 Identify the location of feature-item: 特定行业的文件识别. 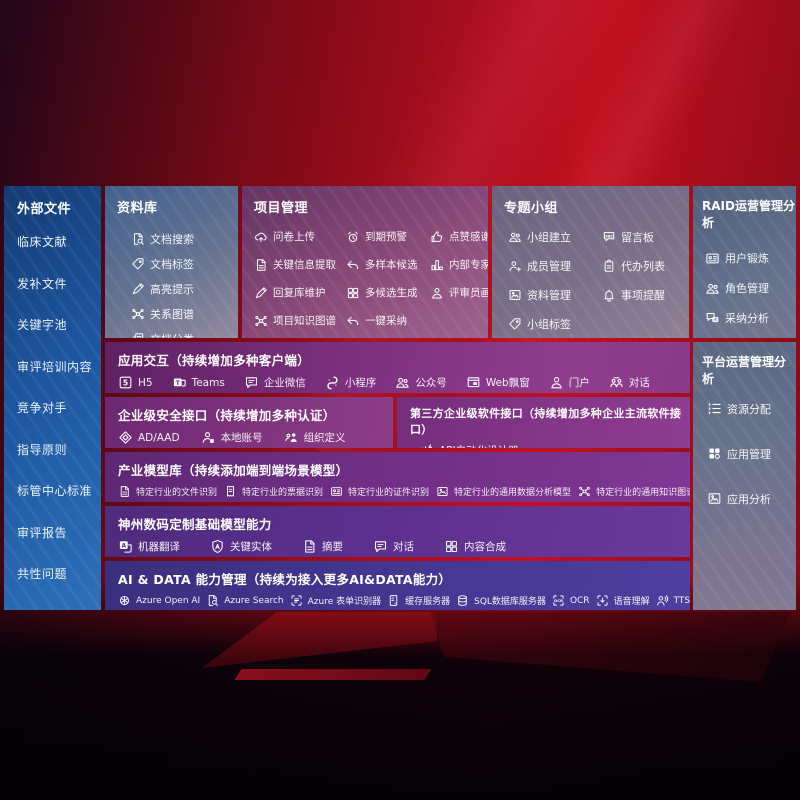
(167, 491).